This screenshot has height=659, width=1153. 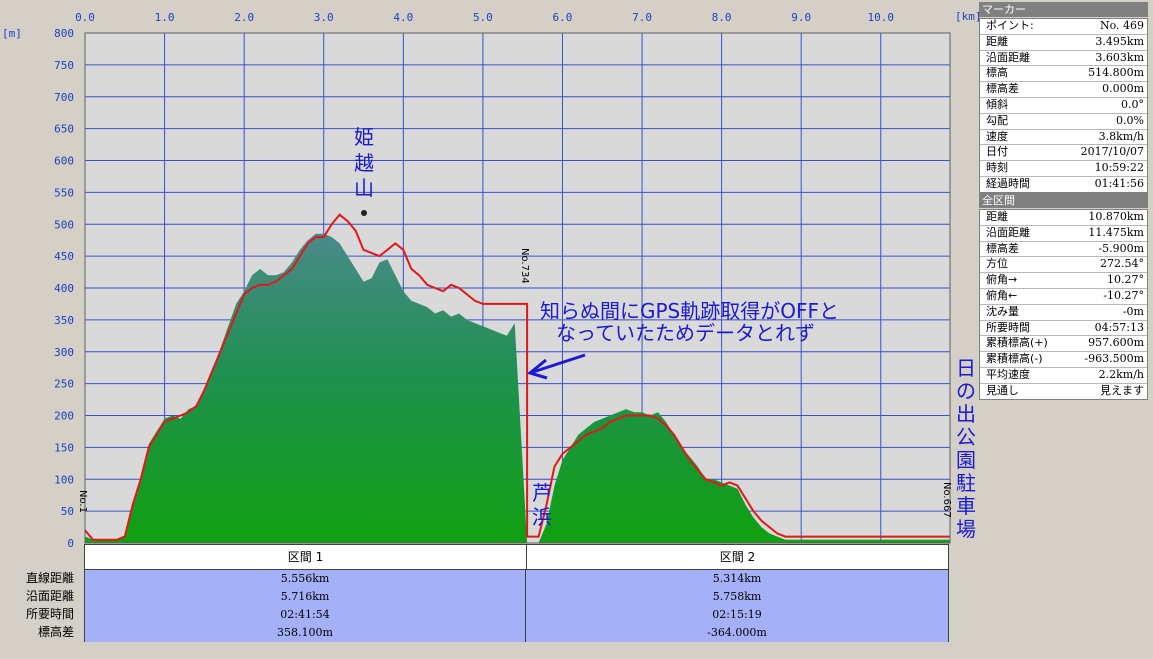 I want to click on marker-row: 速度 3.8km/h, so click(x=1063, y=138).